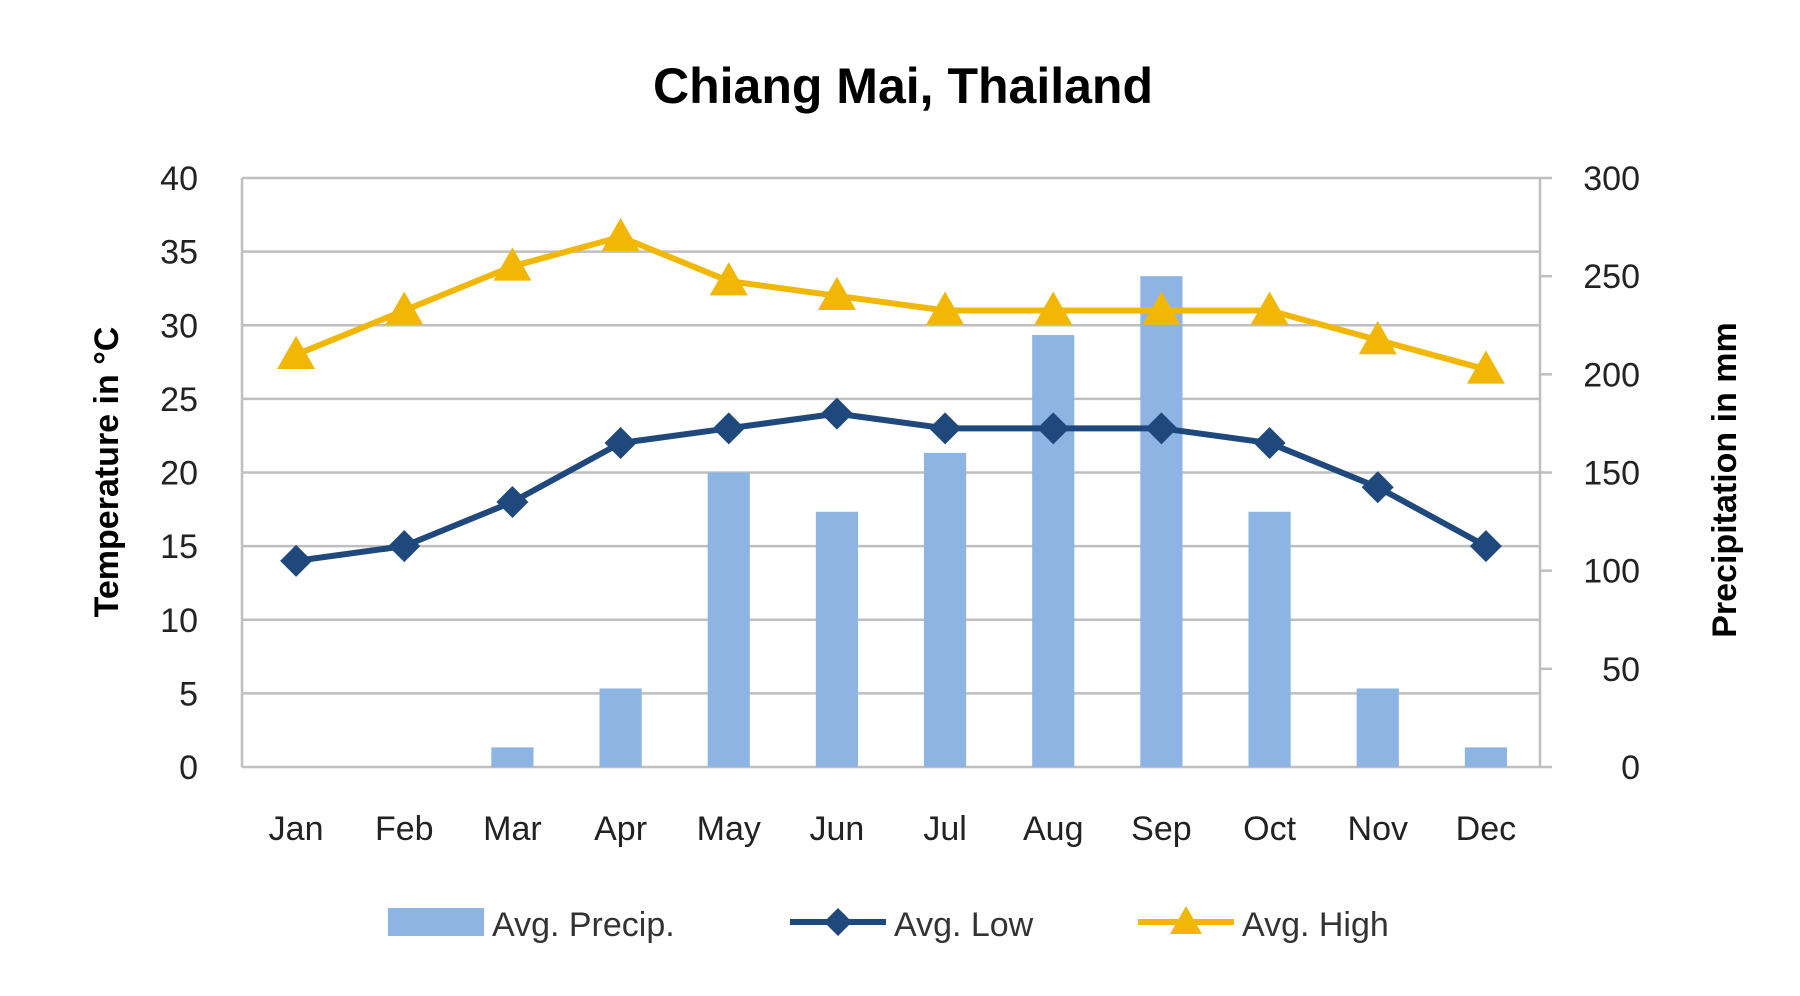 The height and width of the screenshot is (996, 1800). What do you see at coordinates (1186, 920) in the screenshot?
I see `legend-marker-triangle` at bounding box center [1186, 920].